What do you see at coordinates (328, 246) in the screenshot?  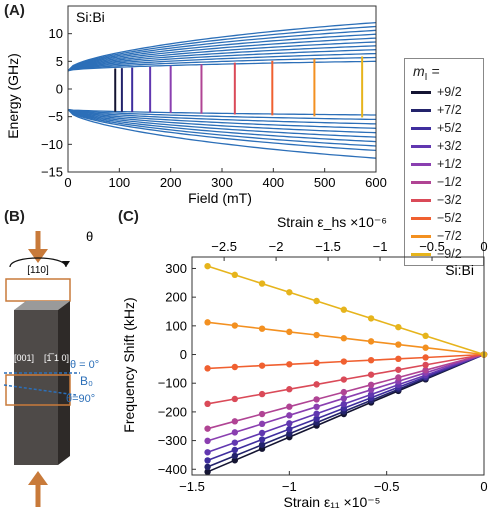 I see `top-x-tick-label-c: −1.5` at bounding box center [328, 246].